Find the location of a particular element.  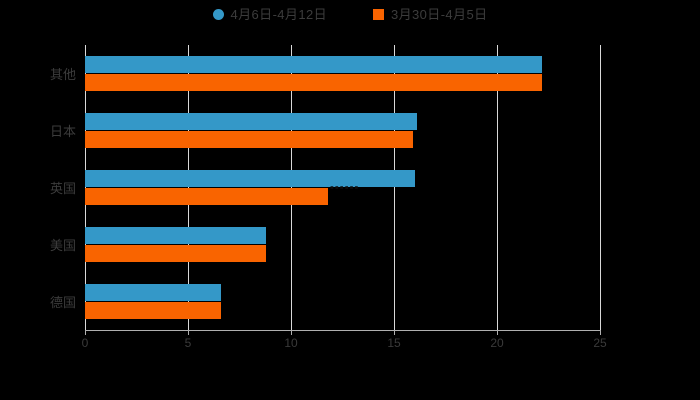

chart-legend: 4月6日-4月12日 3月30日-4月5日 is located at coordinates (350, 14).